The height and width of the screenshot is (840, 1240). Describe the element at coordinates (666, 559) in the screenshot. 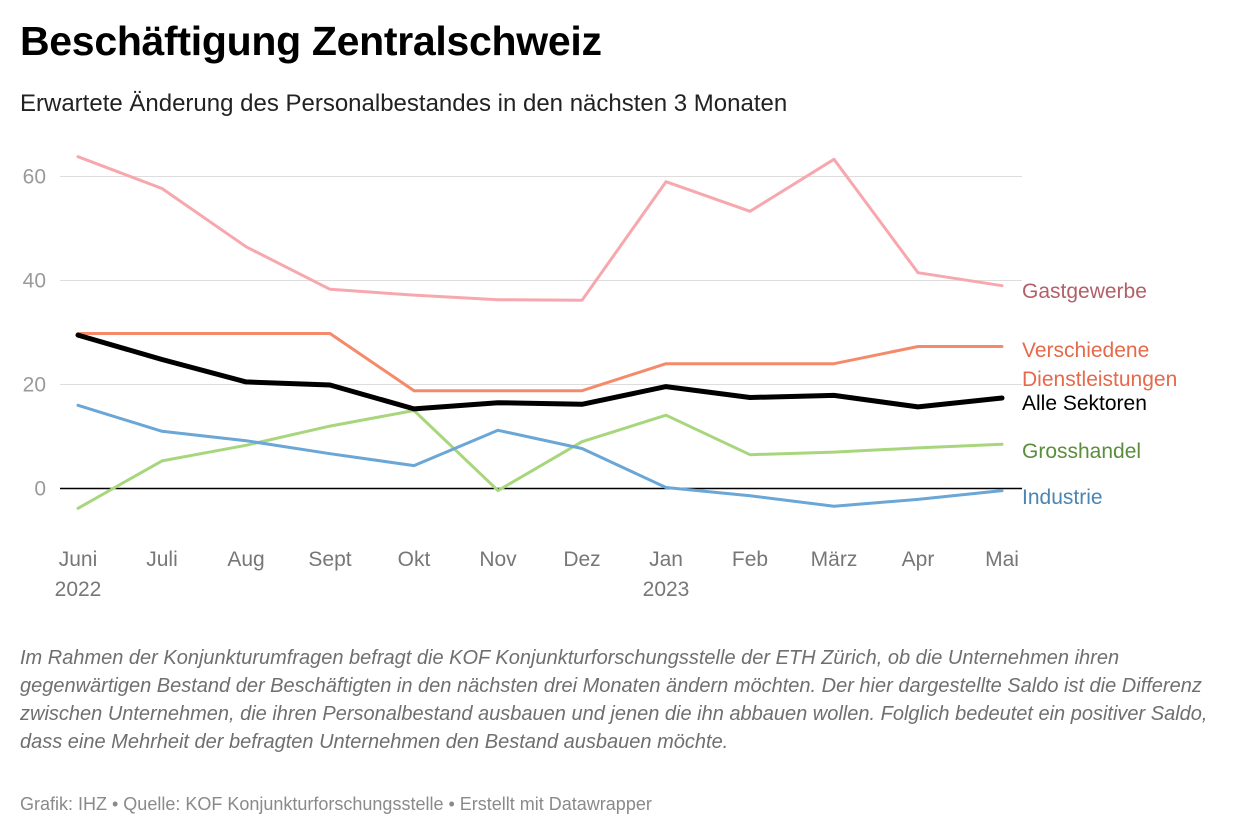

I see `x-tick-label: Jan` at that location.